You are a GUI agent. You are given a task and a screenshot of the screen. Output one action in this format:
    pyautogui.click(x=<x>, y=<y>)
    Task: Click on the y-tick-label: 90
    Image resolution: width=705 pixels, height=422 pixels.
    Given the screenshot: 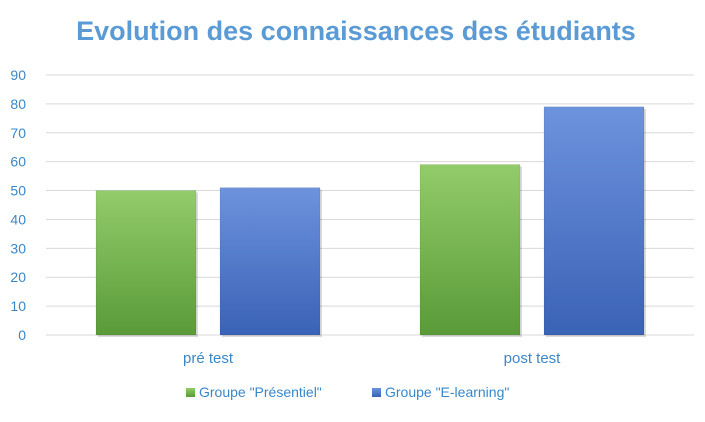 What is the action you would take?
    pyautogui.click(x=18, y=75)
    